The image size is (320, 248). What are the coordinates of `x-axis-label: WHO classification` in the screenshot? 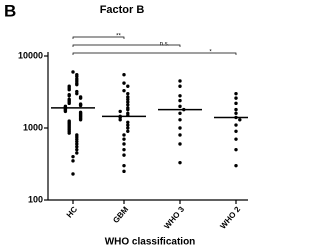 It's located at (150, 242).